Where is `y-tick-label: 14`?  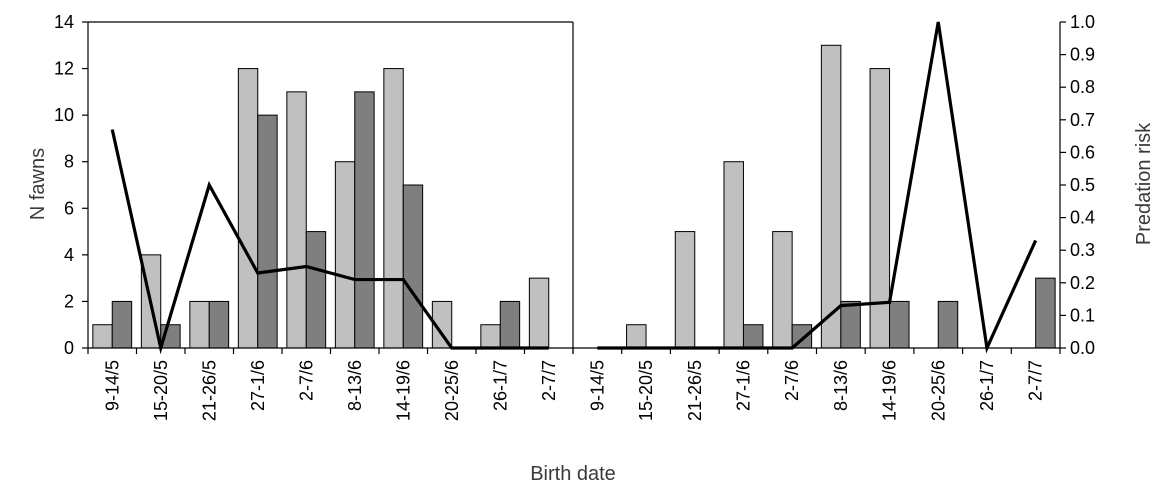
y-tick-label: 14 is located at coordinates (64, 22).